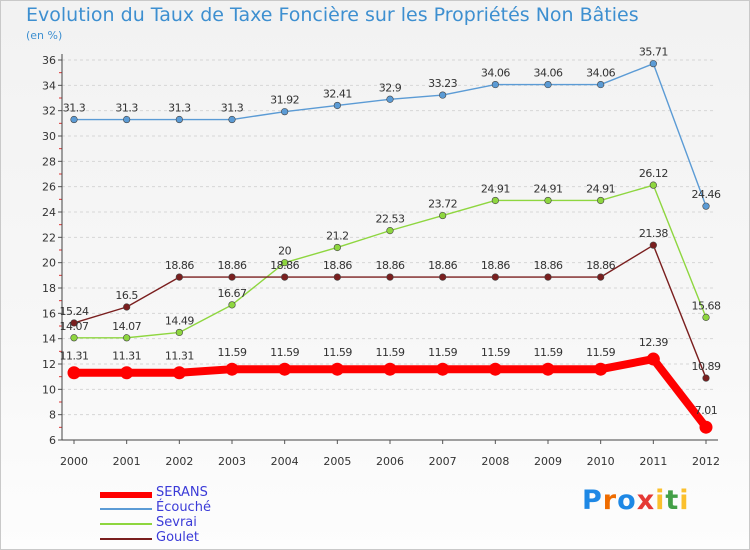 The width and height of the screenshot is (750, 550). I want to click on logo-letter: r, so click(610, 500).